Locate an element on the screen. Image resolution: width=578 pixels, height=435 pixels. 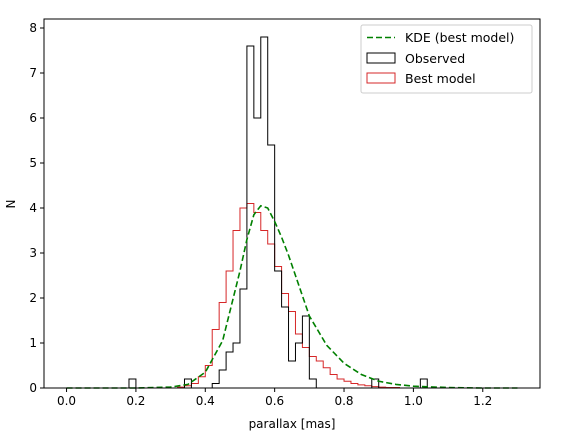
legend-kde-label: KDE (best model) is located at coordinates (459, 37).